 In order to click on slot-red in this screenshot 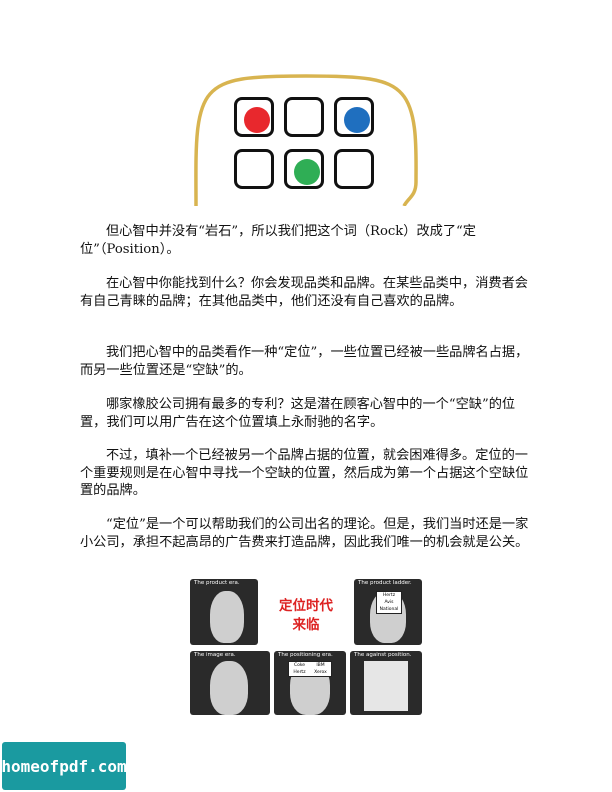, I will do `click(254, 117)`.